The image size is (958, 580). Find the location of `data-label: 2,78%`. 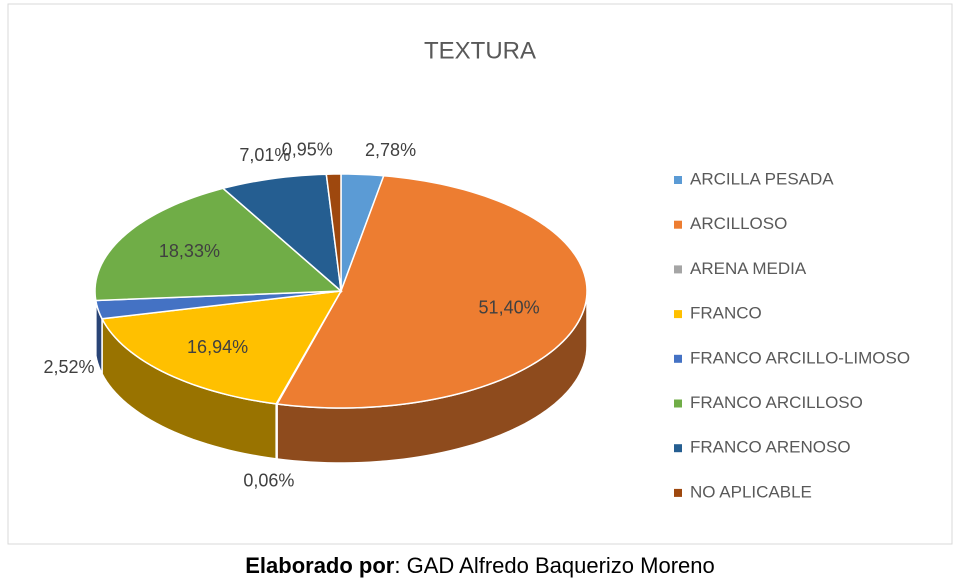

data-label: 2,78% is located at coordinates (390, 150).